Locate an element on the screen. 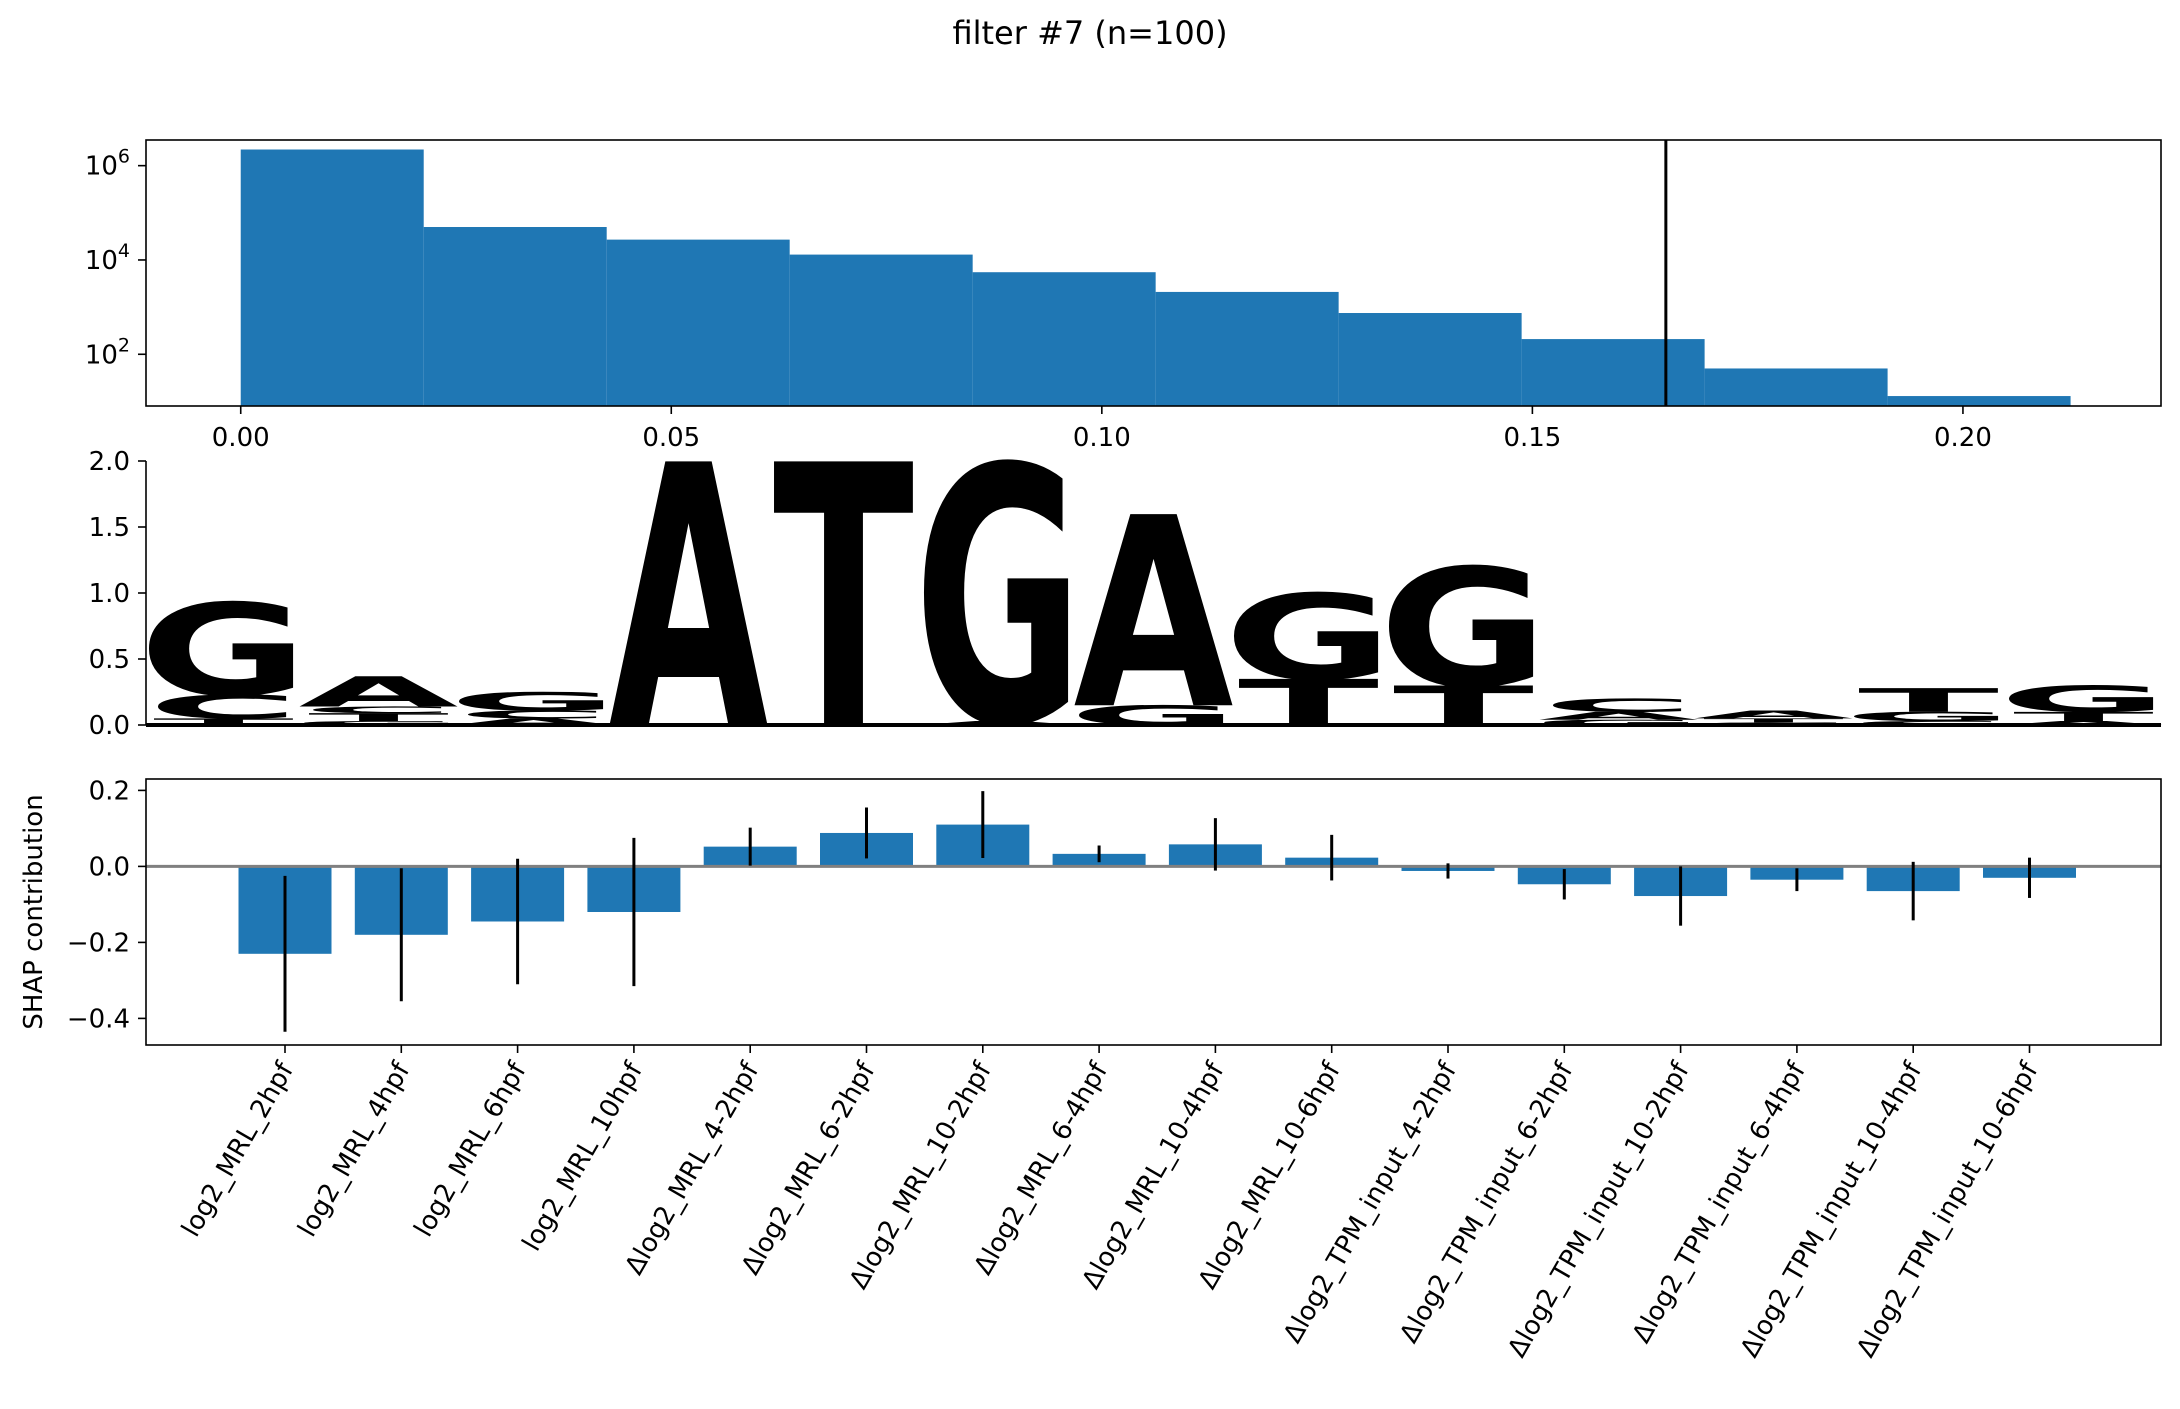 Image resolution: width=2180 pixels, height=1409 pixels. y-axis-label: SHAP contribution is located at coordinates (34, 911).